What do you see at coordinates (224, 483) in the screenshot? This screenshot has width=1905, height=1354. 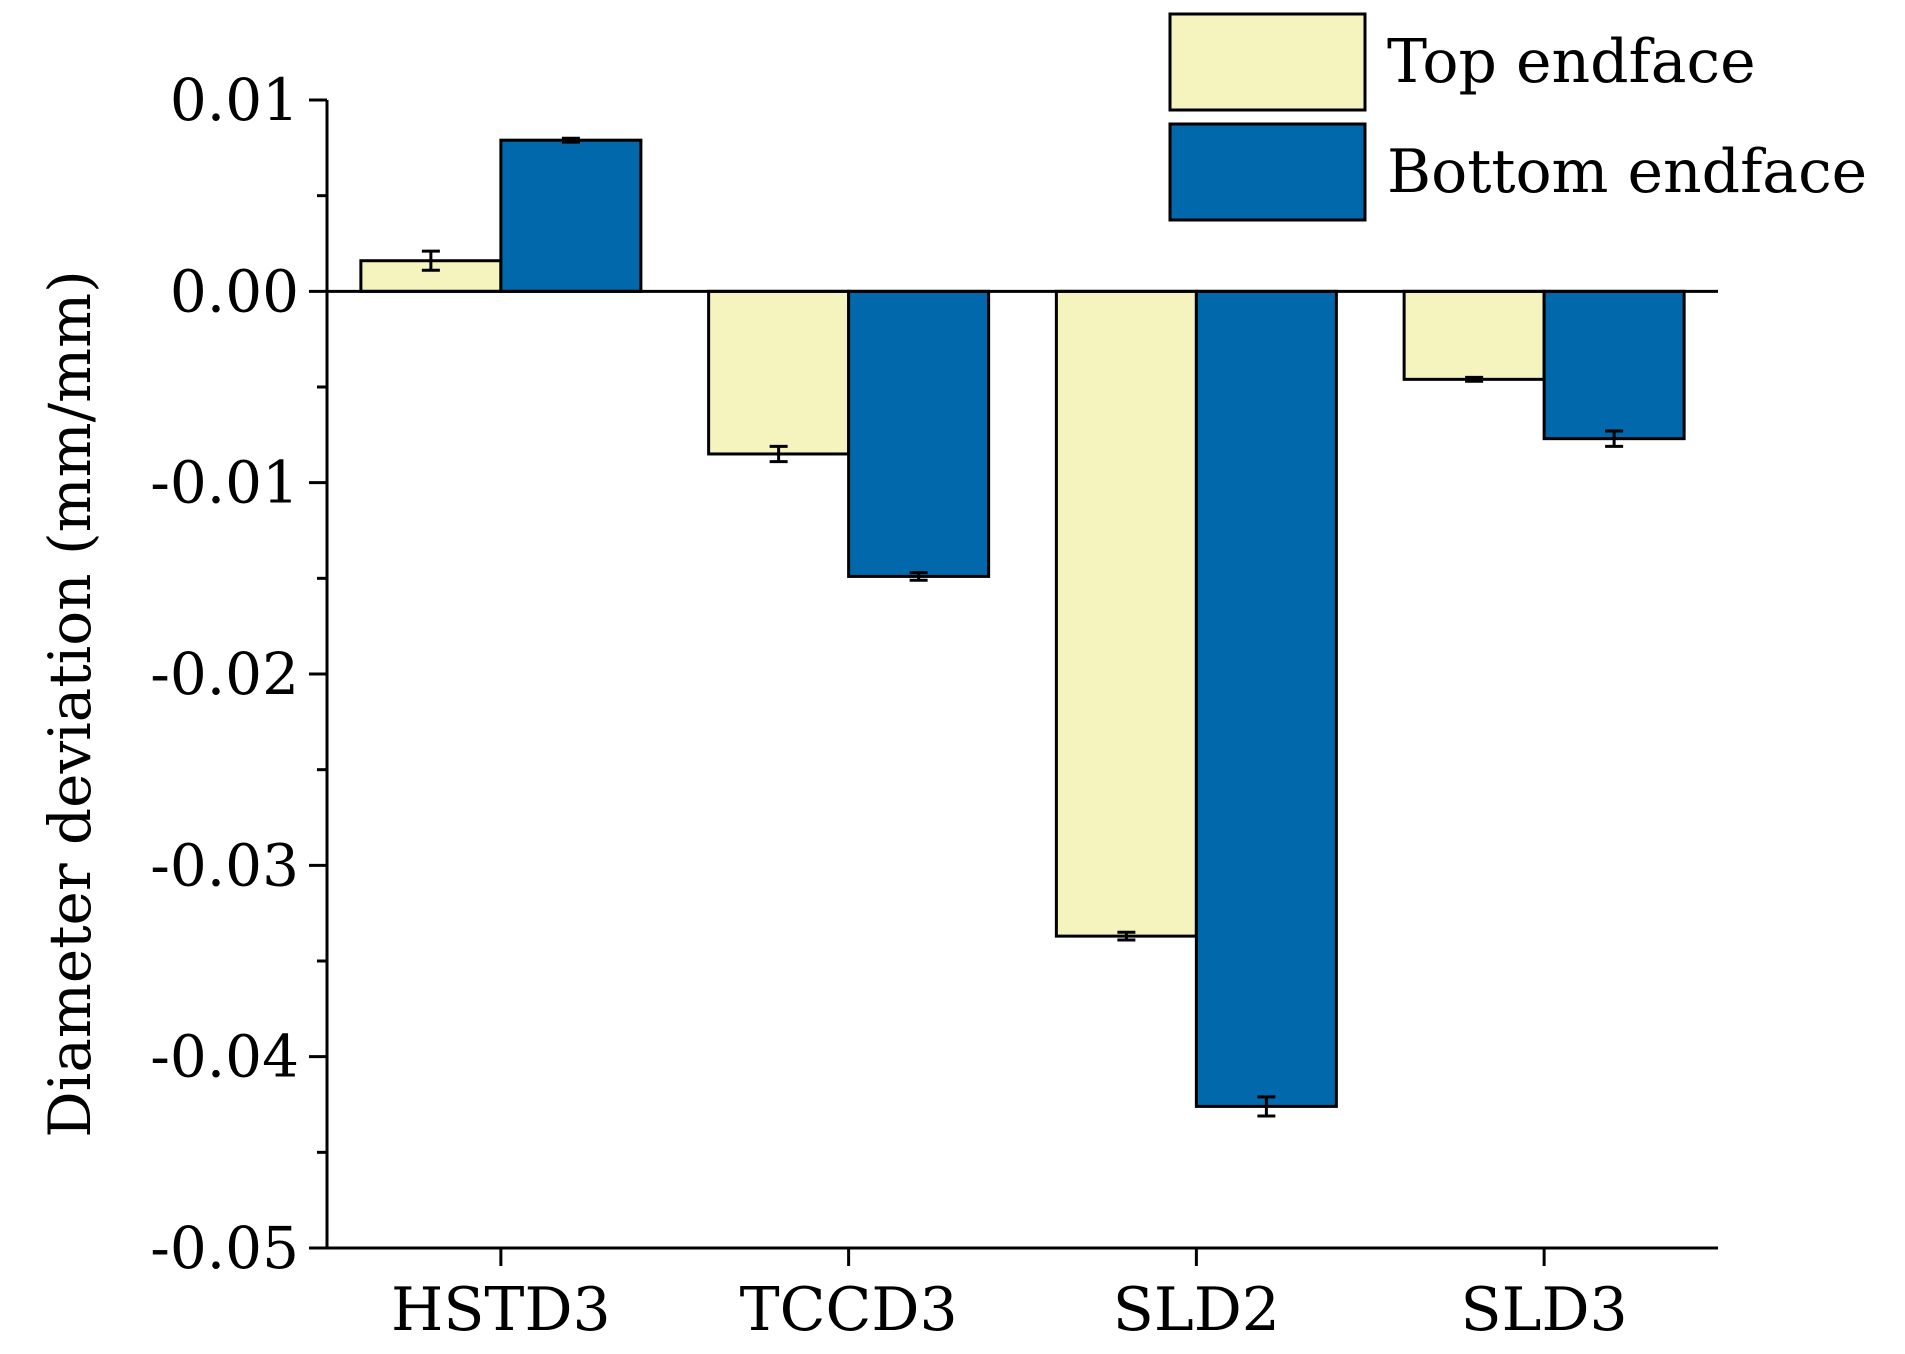 I see `y-tick-label: -0.01` at bounding box center [224, 483].